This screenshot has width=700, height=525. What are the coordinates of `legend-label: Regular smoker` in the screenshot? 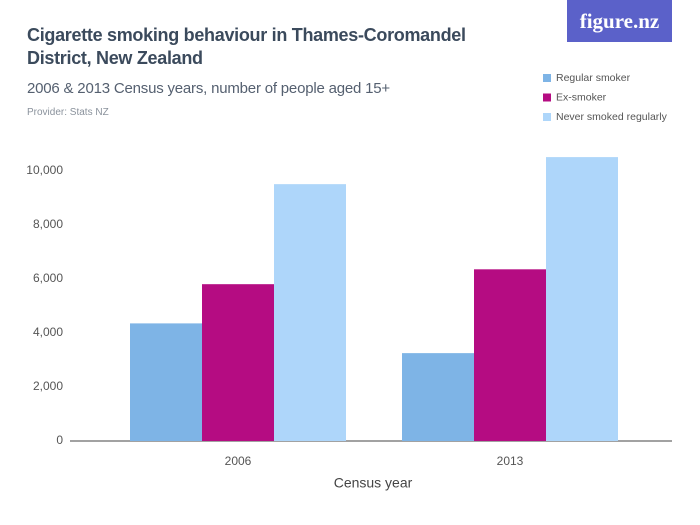 It's located at (593, 78).